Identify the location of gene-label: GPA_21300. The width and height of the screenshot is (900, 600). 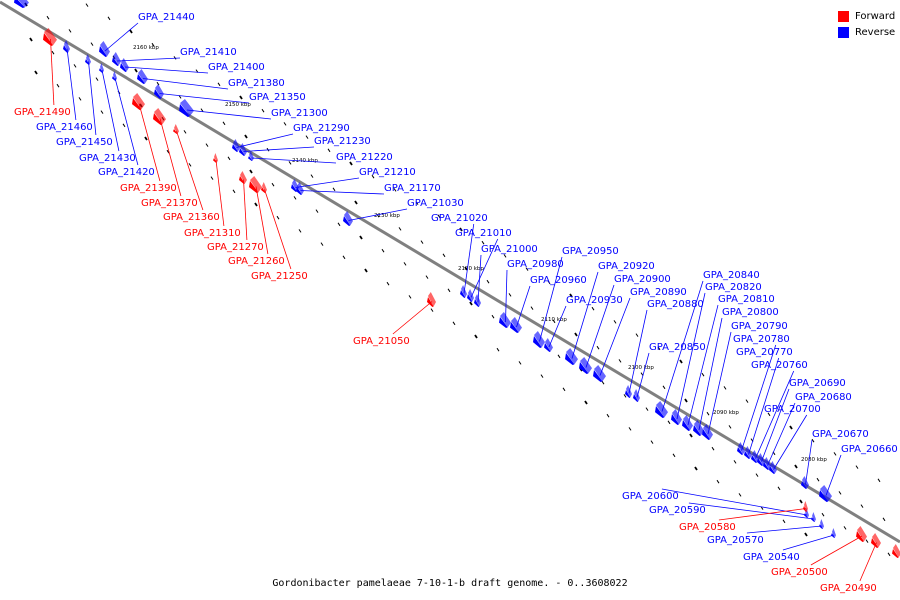
(299, 113).